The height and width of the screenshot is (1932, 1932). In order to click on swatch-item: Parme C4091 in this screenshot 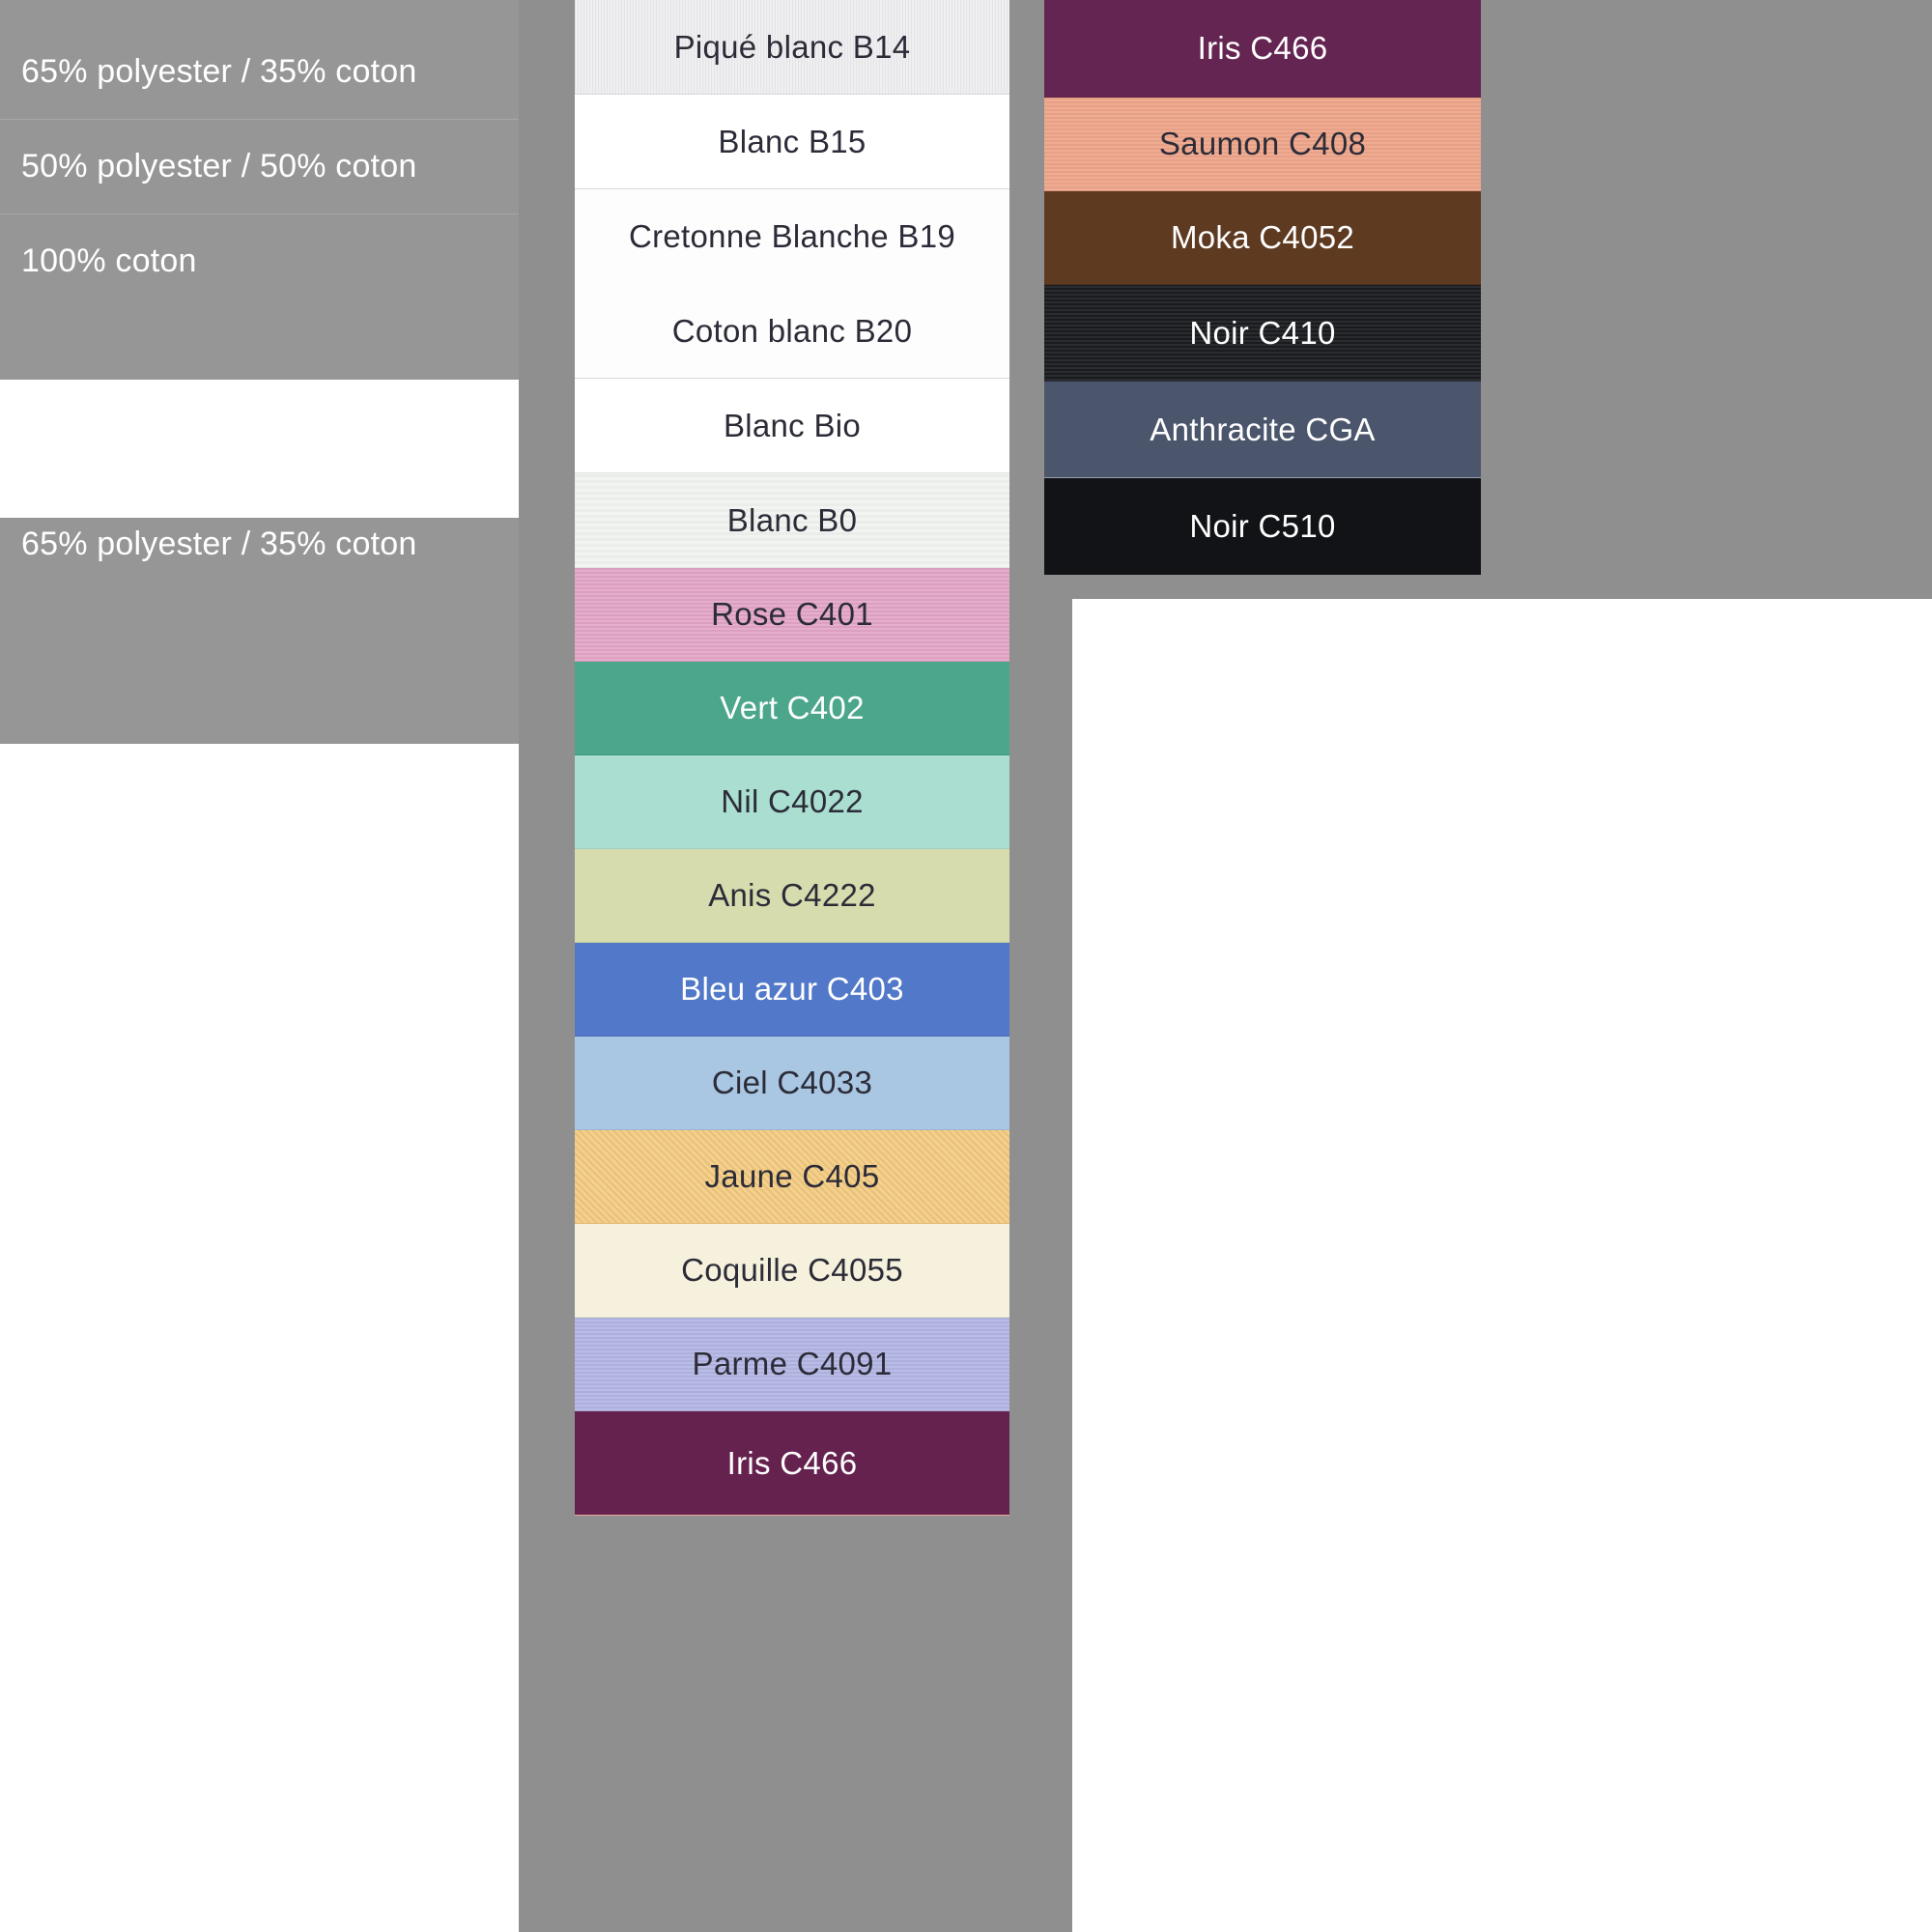, I will do `click(792, 1364)`.